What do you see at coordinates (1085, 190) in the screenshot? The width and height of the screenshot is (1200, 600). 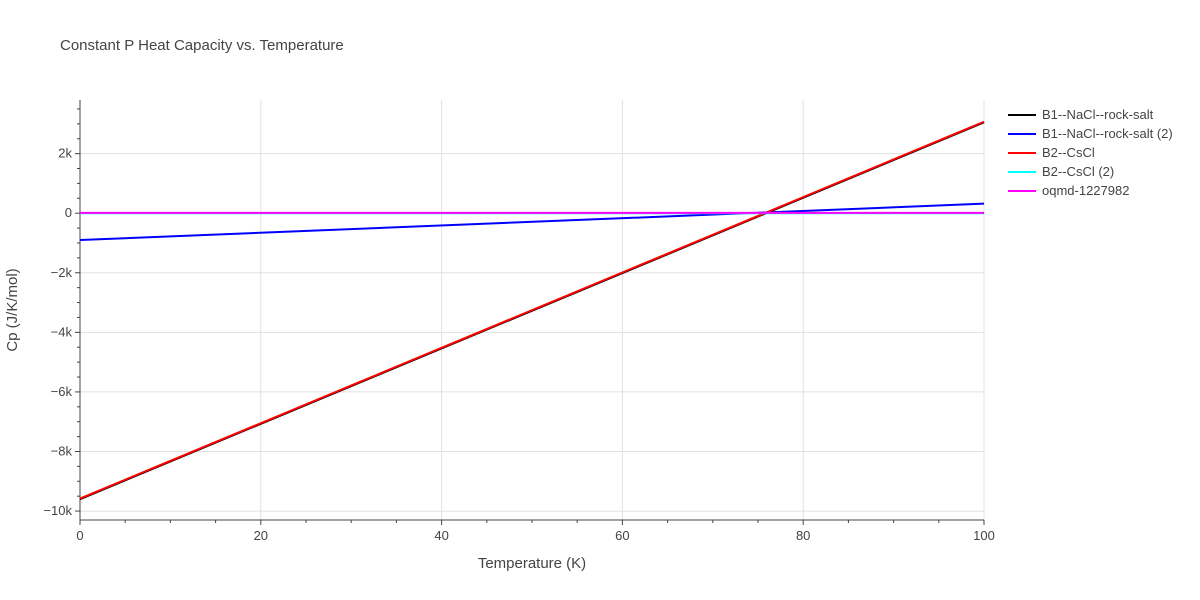 I see `legend-label: oqmd-1227982` at bounding box center [1085, 190].